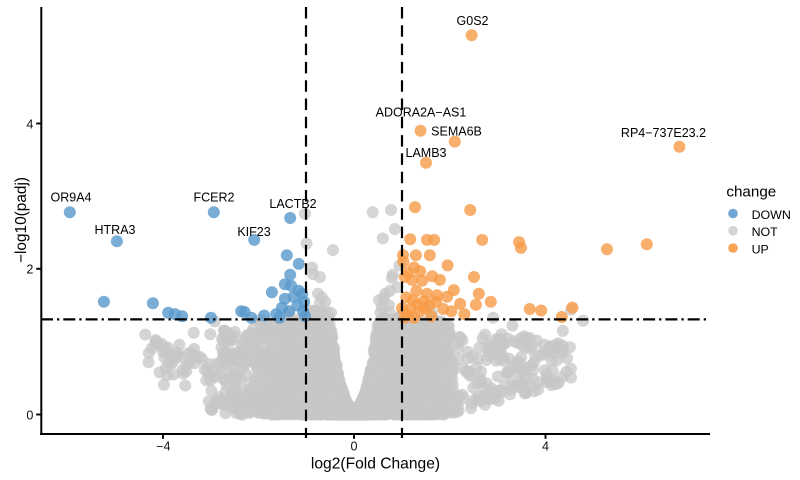 The width and height of the screenshot is (800, 480). Describe the element at coordinates (751, 192) in the screenshot. I see `svg-text: change` at that location.